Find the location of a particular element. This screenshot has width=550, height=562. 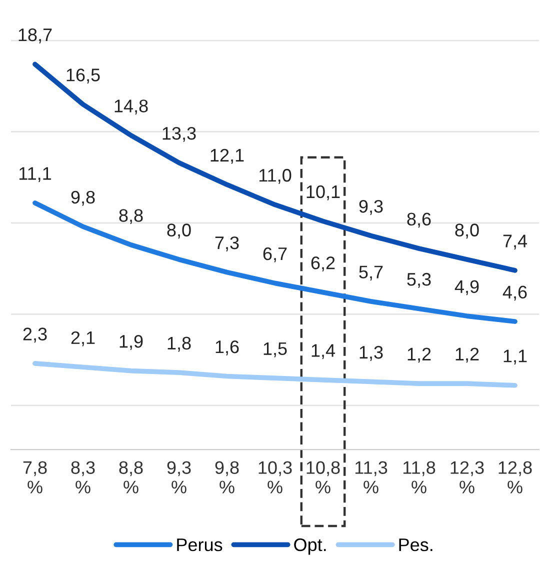

x-tick-label: 12,8 % is located at coordinates (515, 477).